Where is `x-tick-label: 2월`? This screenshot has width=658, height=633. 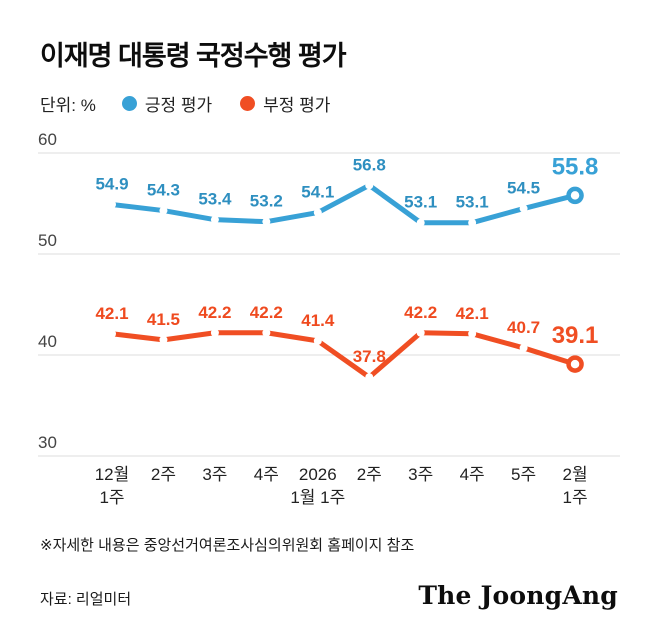
x-tick-label: 2월 is located at coordinates (574, 474).